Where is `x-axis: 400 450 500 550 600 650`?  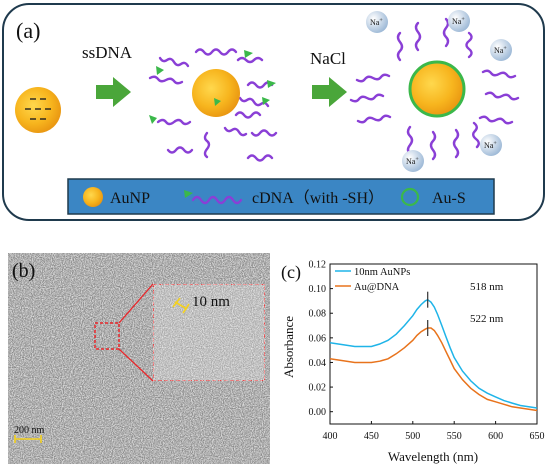
x-axis: 400 450 500 550 600 650 is located at coordinates (434, 431).